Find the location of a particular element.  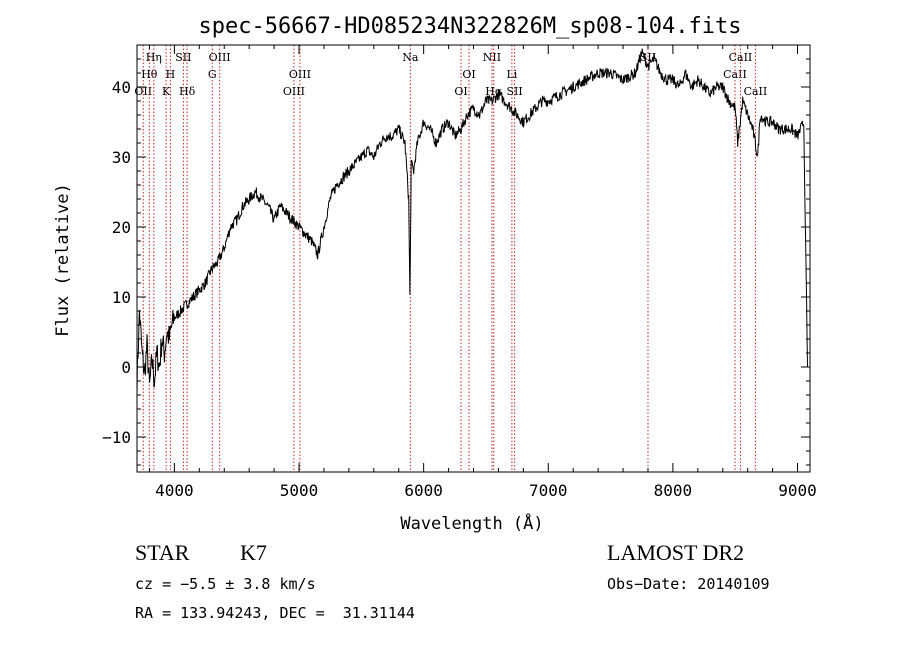

spectral-line-label: K is located at coordinates (166, 91).